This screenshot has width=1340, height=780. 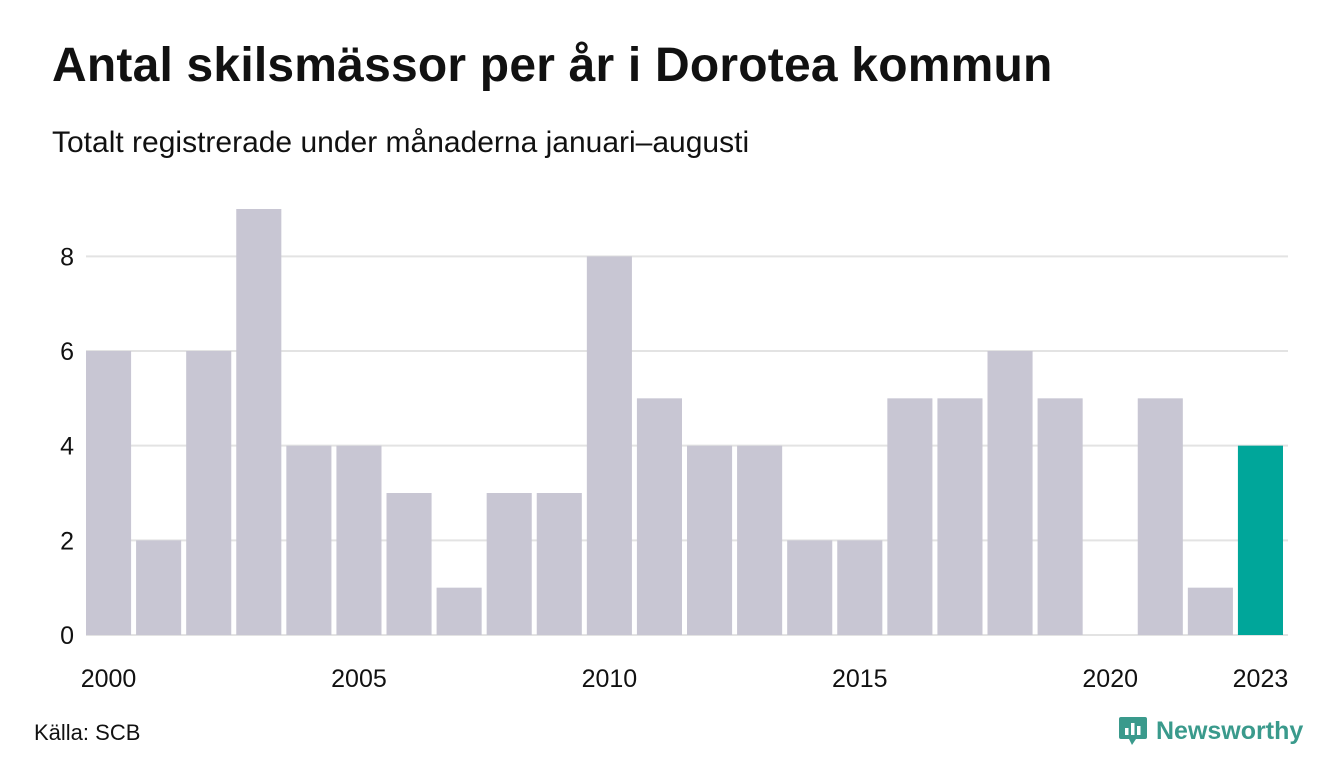 I want to click on y-axis-labels: 0 2 4 6 8, so click(x=67, y=446).